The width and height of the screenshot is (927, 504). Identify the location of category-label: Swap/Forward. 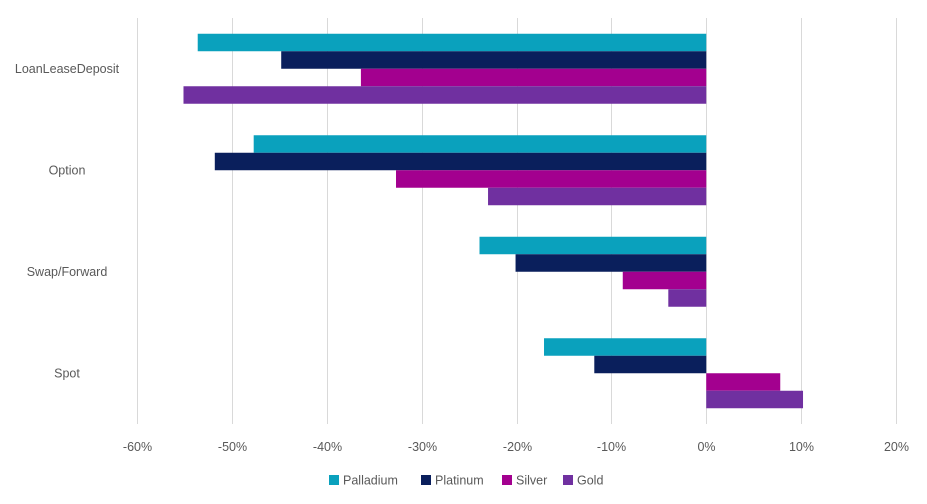
(67, 272).